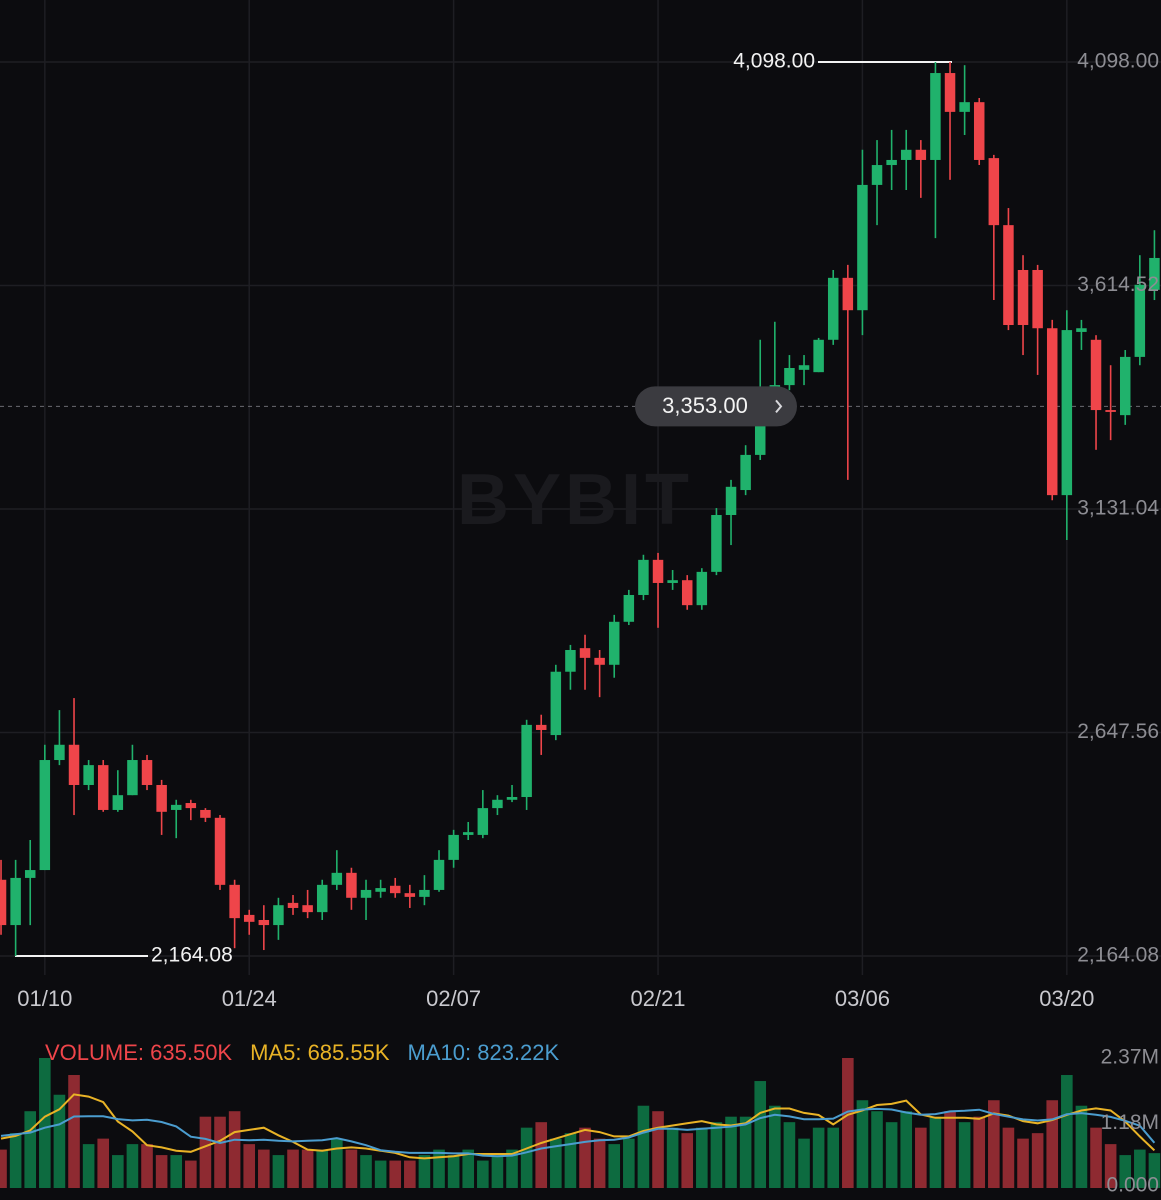 The width and height of the screenshot is (1161, 1200). I want to click on ma5-line, so click(578, 1126).